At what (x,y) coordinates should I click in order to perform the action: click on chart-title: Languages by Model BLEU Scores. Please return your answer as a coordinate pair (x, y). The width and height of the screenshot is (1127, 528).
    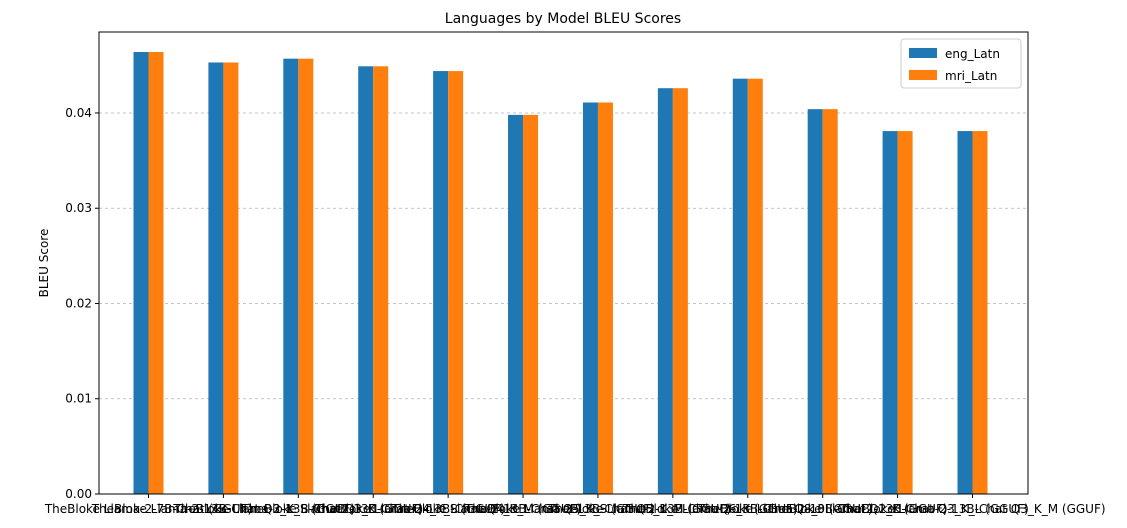
    Looking at the image, I should click on (563, 19).